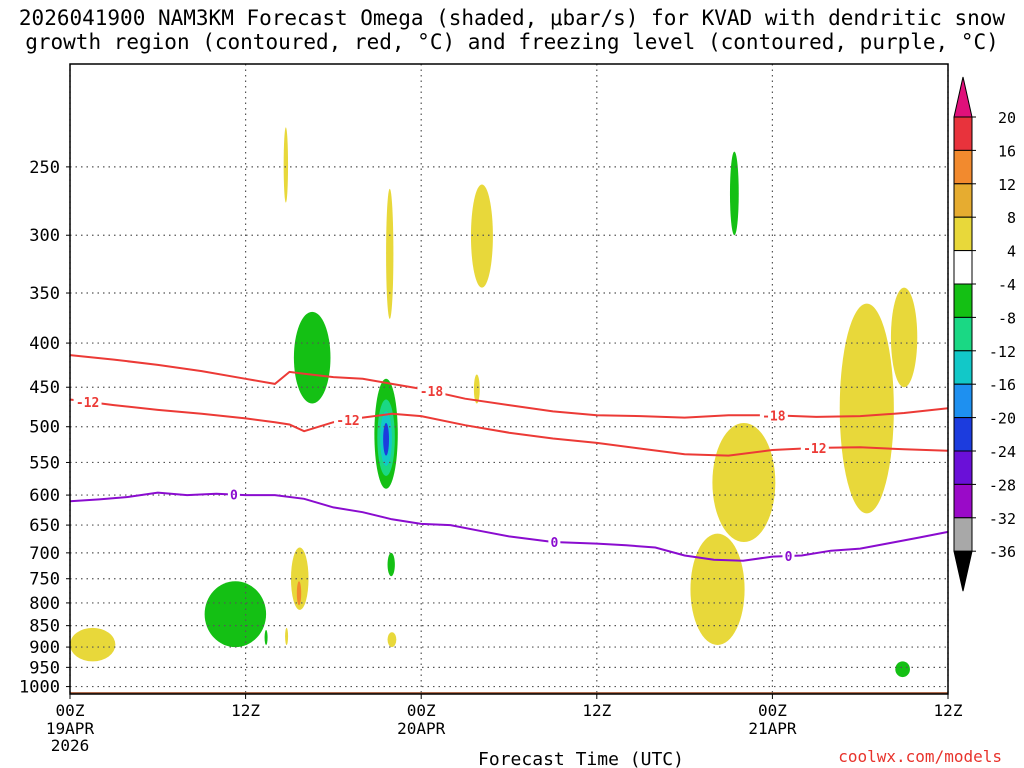 The image size is (1024, 768). I want to click on x-year-label: 2026, so click(70, 745).